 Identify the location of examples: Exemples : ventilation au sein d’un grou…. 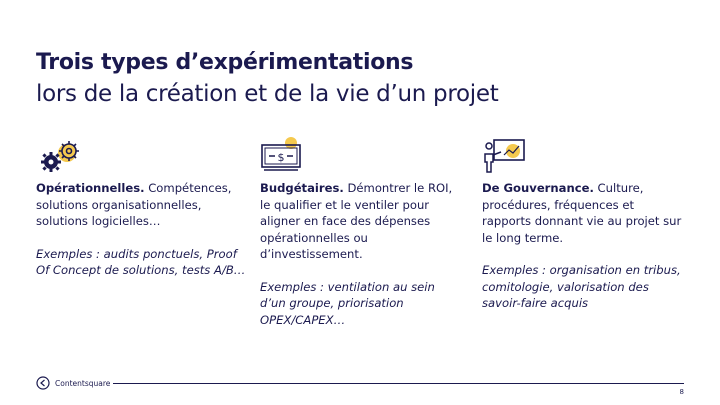
(347, 303).